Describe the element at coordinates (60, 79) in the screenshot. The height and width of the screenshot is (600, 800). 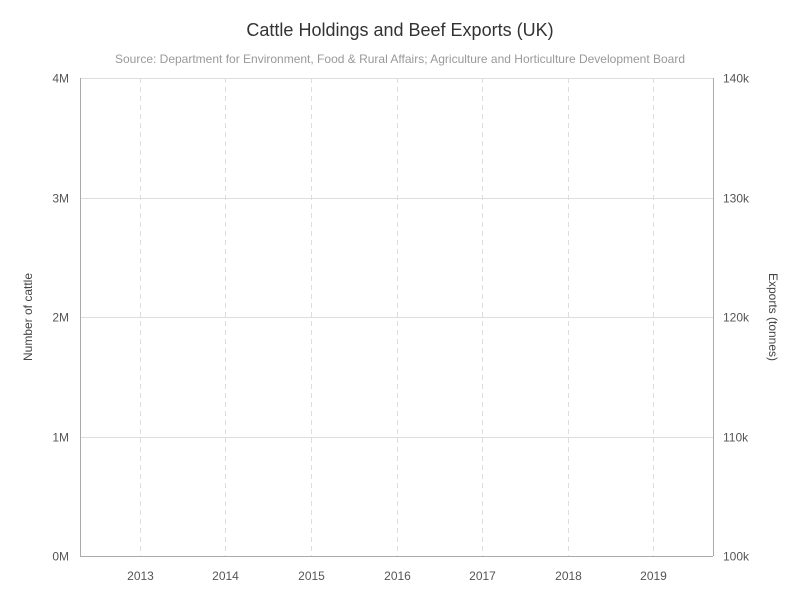
I see `y-left-tick-label: 4M` at that location.